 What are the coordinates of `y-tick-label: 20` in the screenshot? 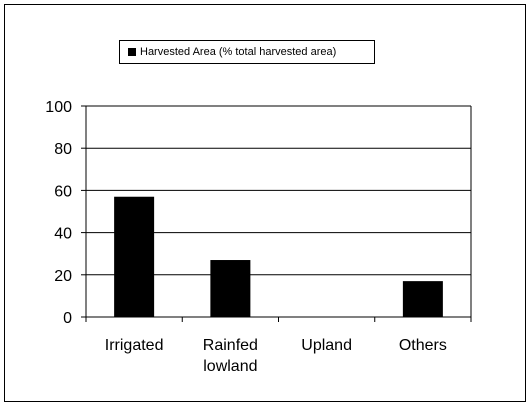 It's located at (63, 276).